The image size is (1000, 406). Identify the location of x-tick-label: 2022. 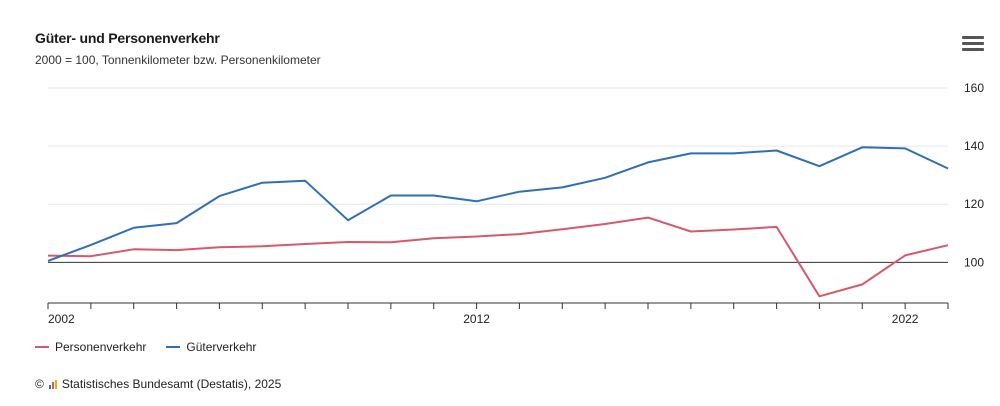
(905, 319).